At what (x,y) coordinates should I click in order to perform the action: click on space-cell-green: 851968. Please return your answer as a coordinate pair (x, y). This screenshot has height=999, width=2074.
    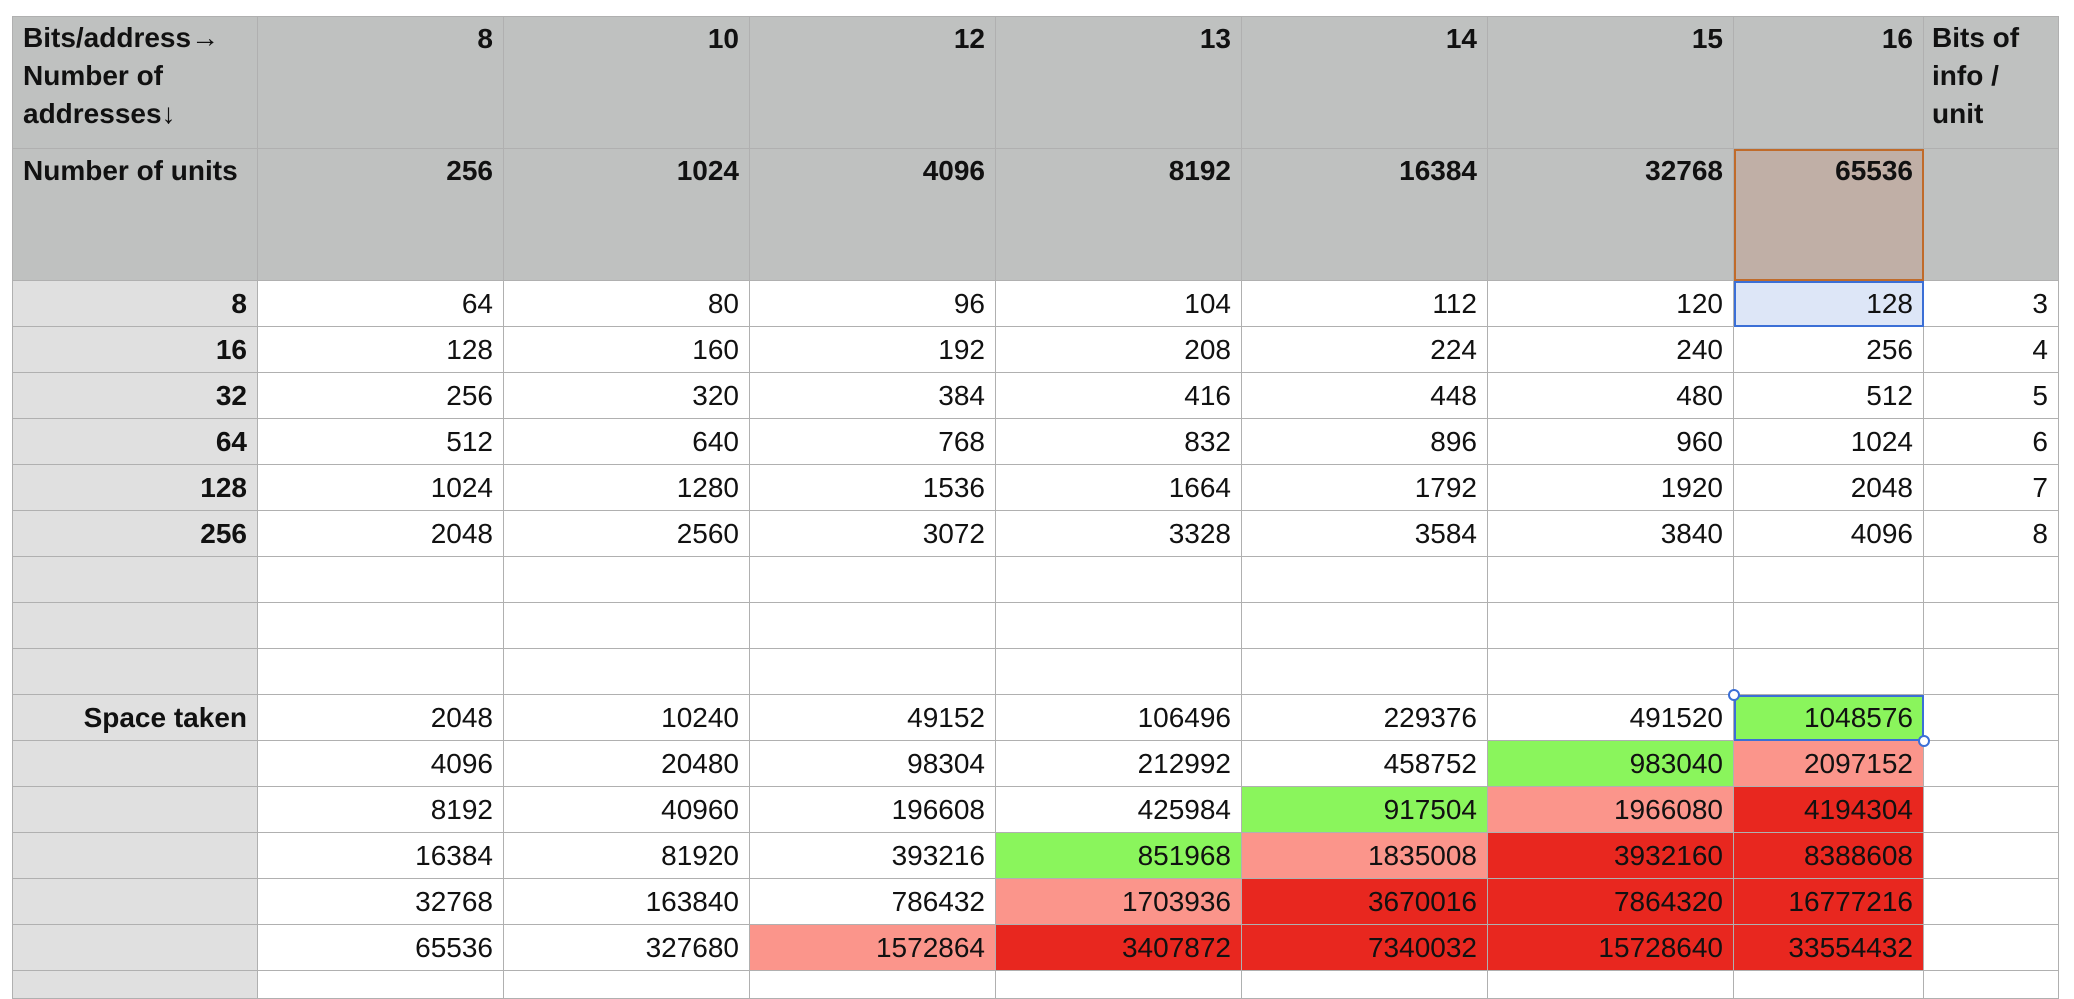
    Looking at the image, I should click on (1118, 855).